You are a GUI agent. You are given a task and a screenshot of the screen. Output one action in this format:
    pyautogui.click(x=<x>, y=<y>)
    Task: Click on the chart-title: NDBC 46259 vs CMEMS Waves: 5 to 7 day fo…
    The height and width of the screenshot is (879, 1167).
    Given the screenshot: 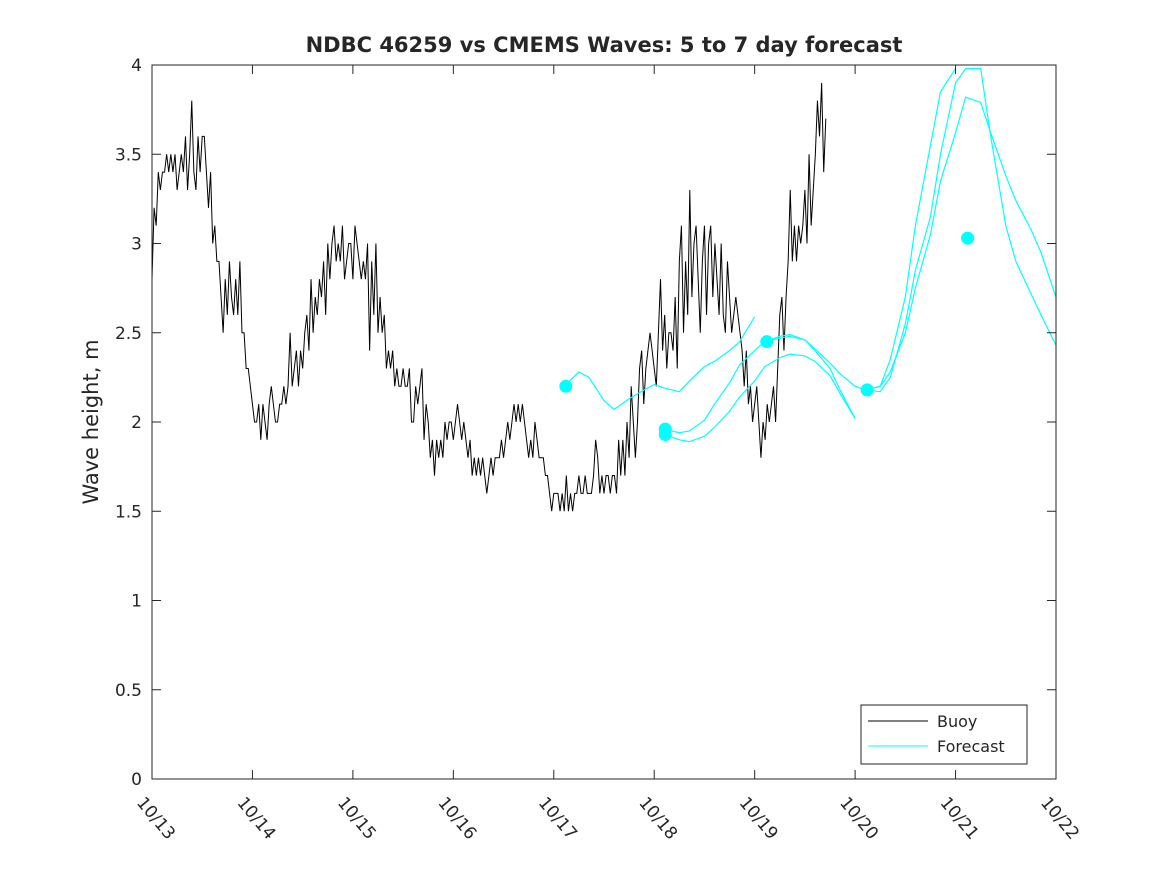 What is the action you would take?
    pyautogui.click(x=604, y=45)
    